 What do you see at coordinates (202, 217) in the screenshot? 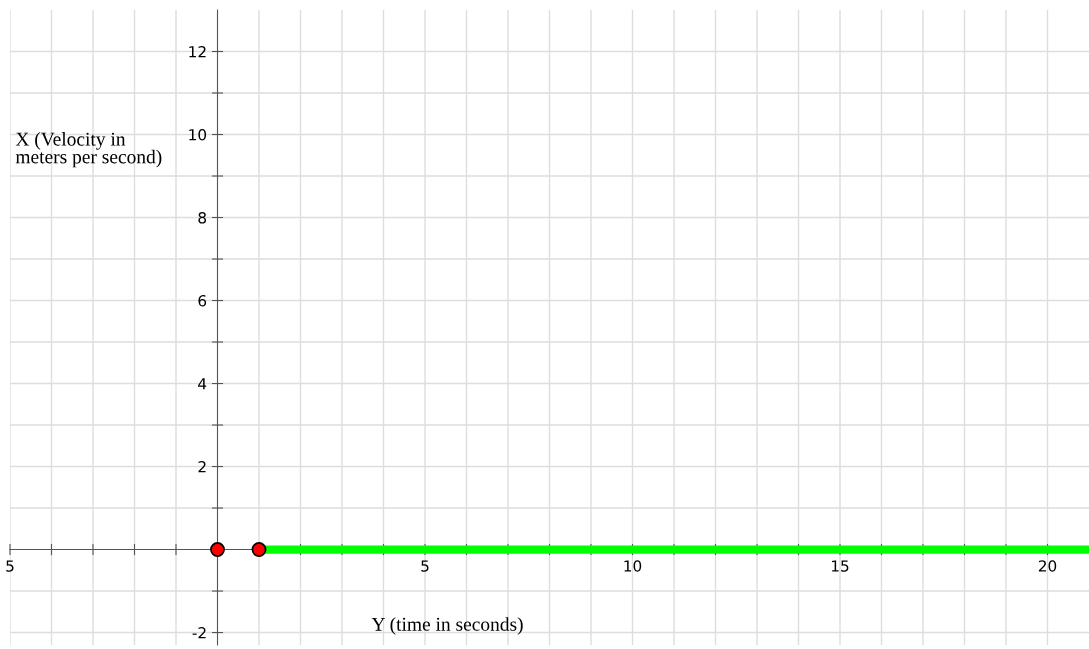
I see `y-tick-label: 8` at bounding box center [202, 217].